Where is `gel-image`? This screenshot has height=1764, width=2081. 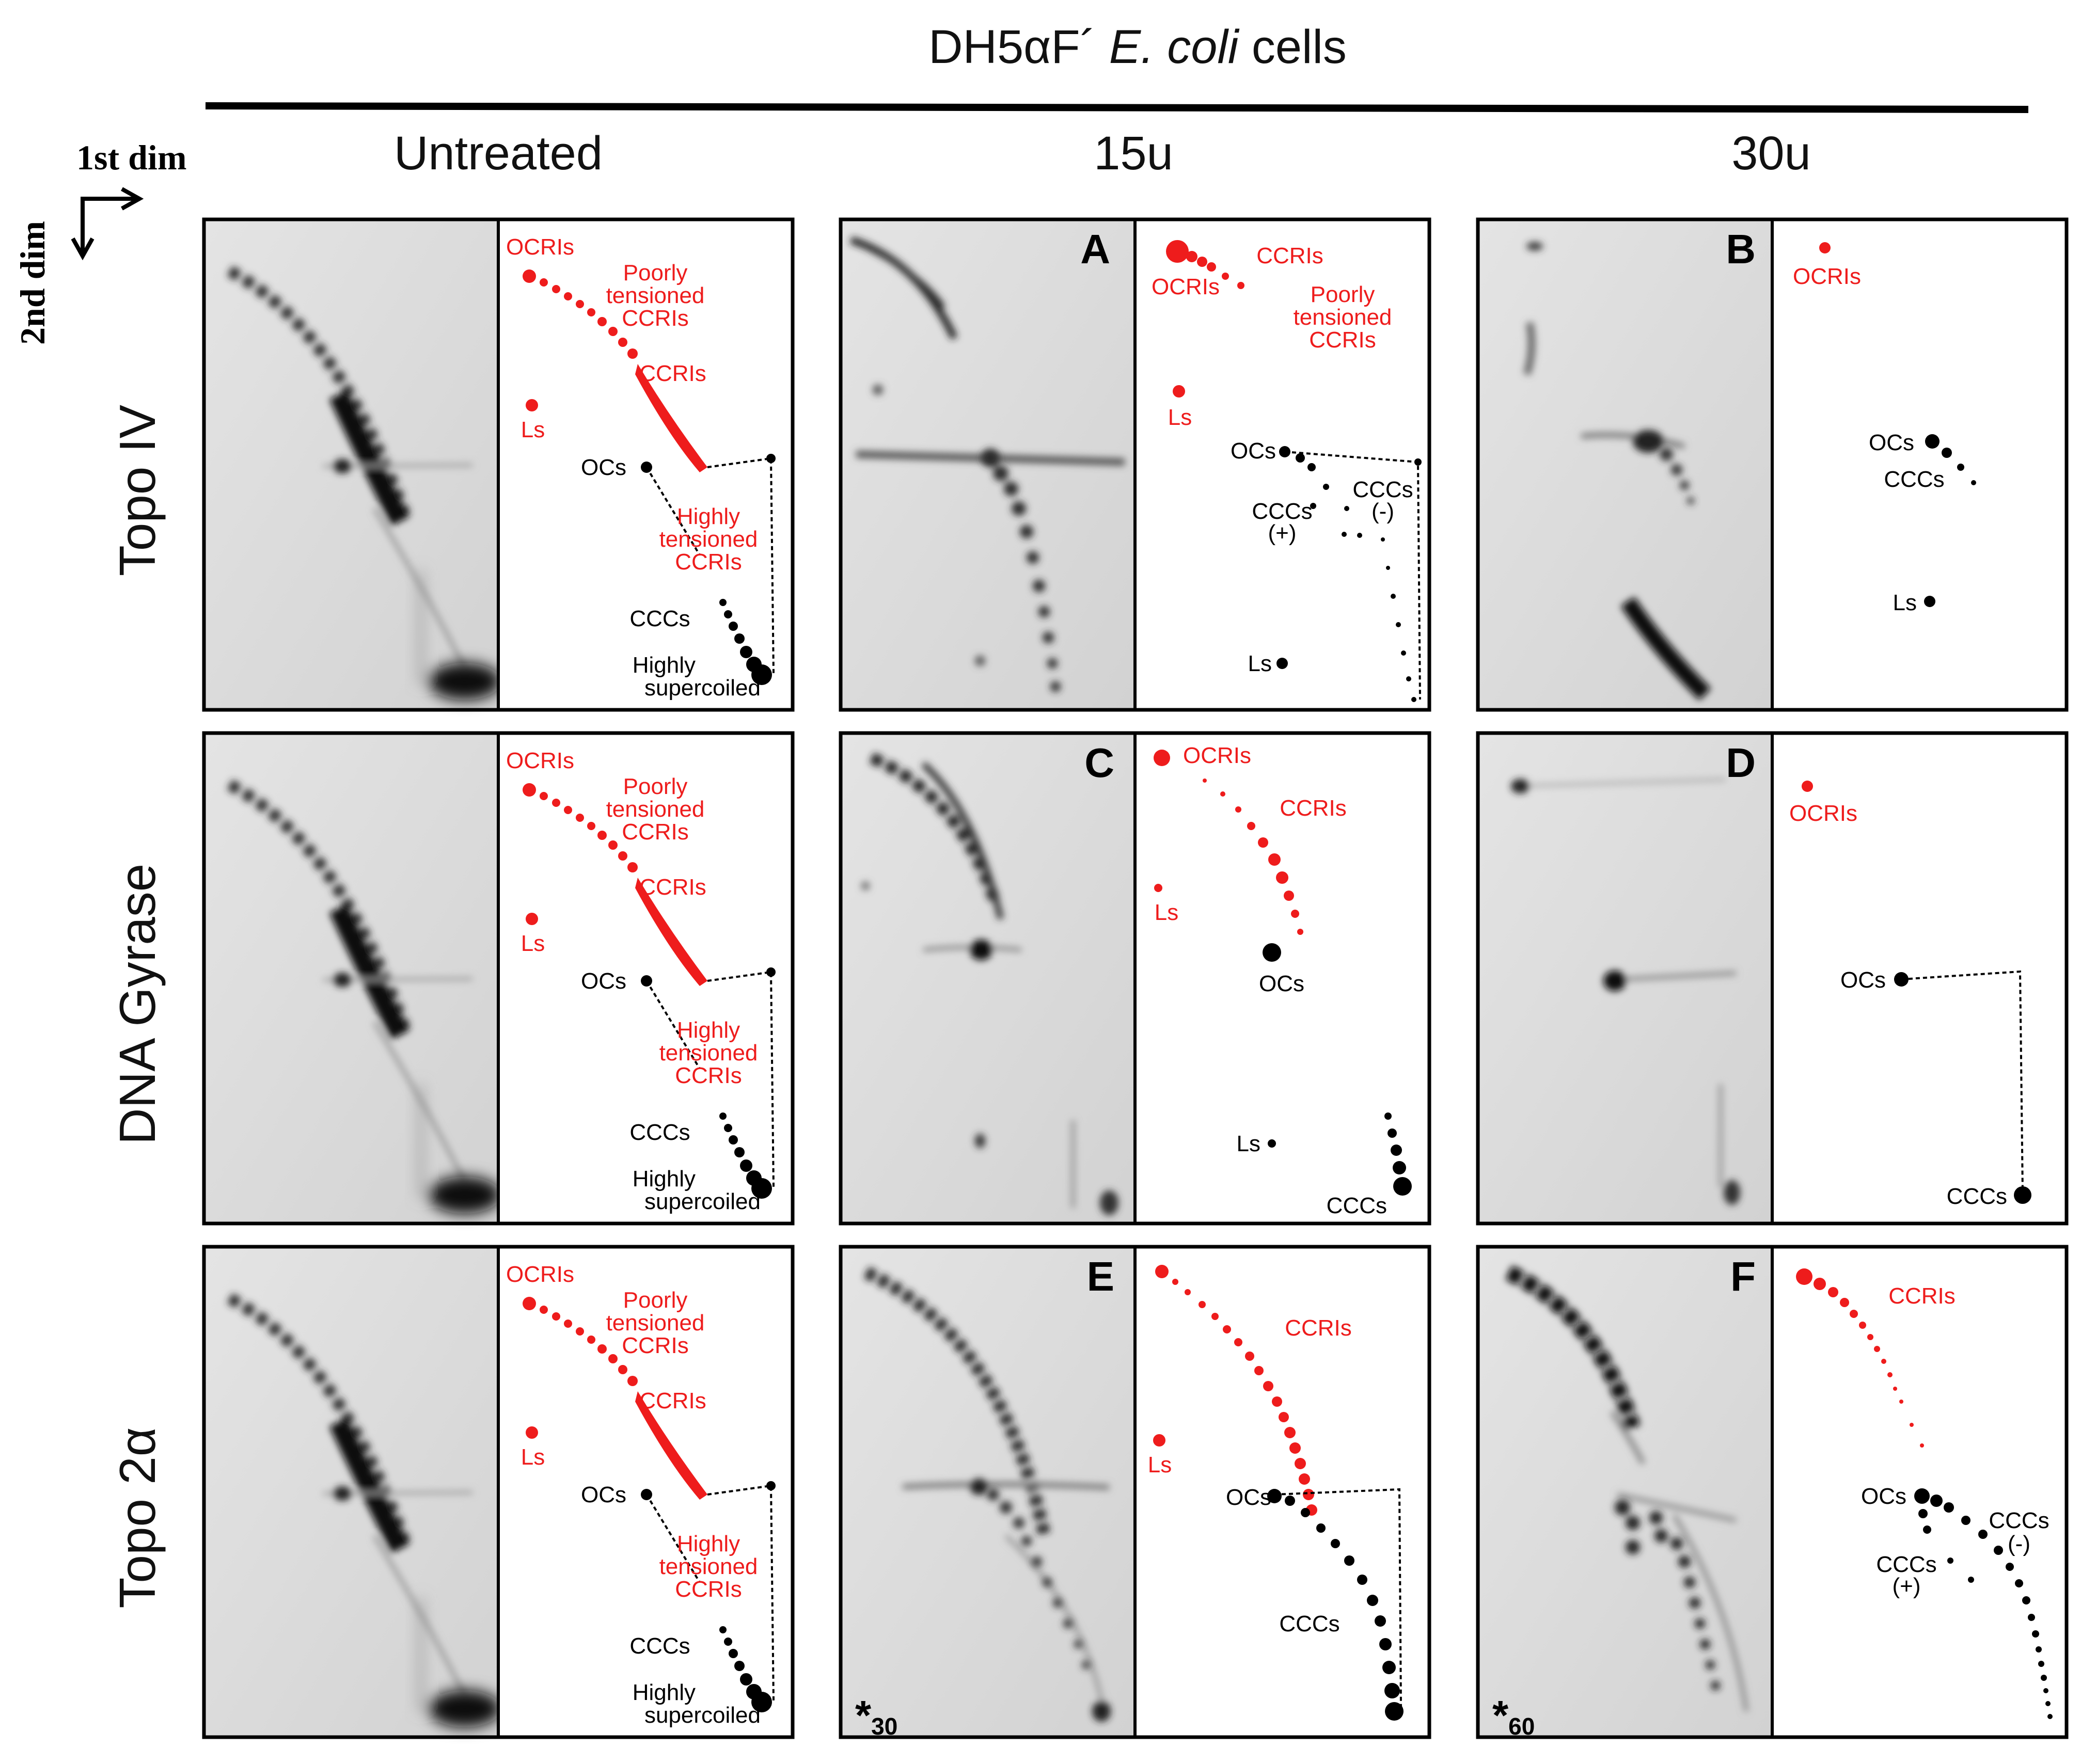
gel-image is located at coordinates (1625, 1492).